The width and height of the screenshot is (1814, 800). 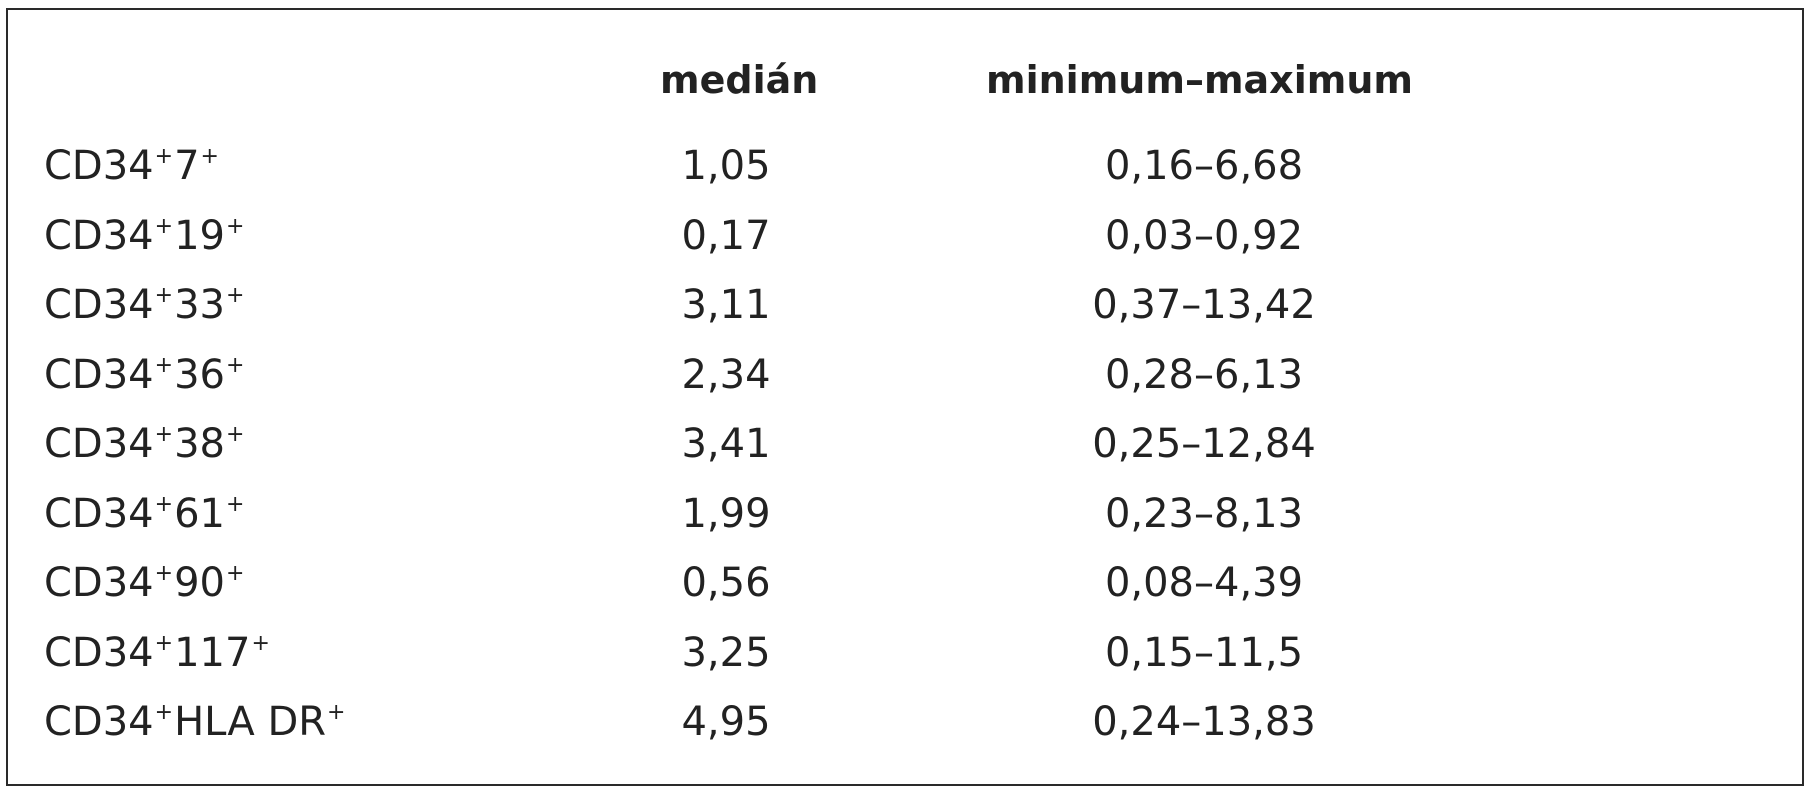 What do you see at coordinates (1204, 652) in the screenshot?
I see `range-value: 0,15–11,5` at bounding box center [1204, 652].